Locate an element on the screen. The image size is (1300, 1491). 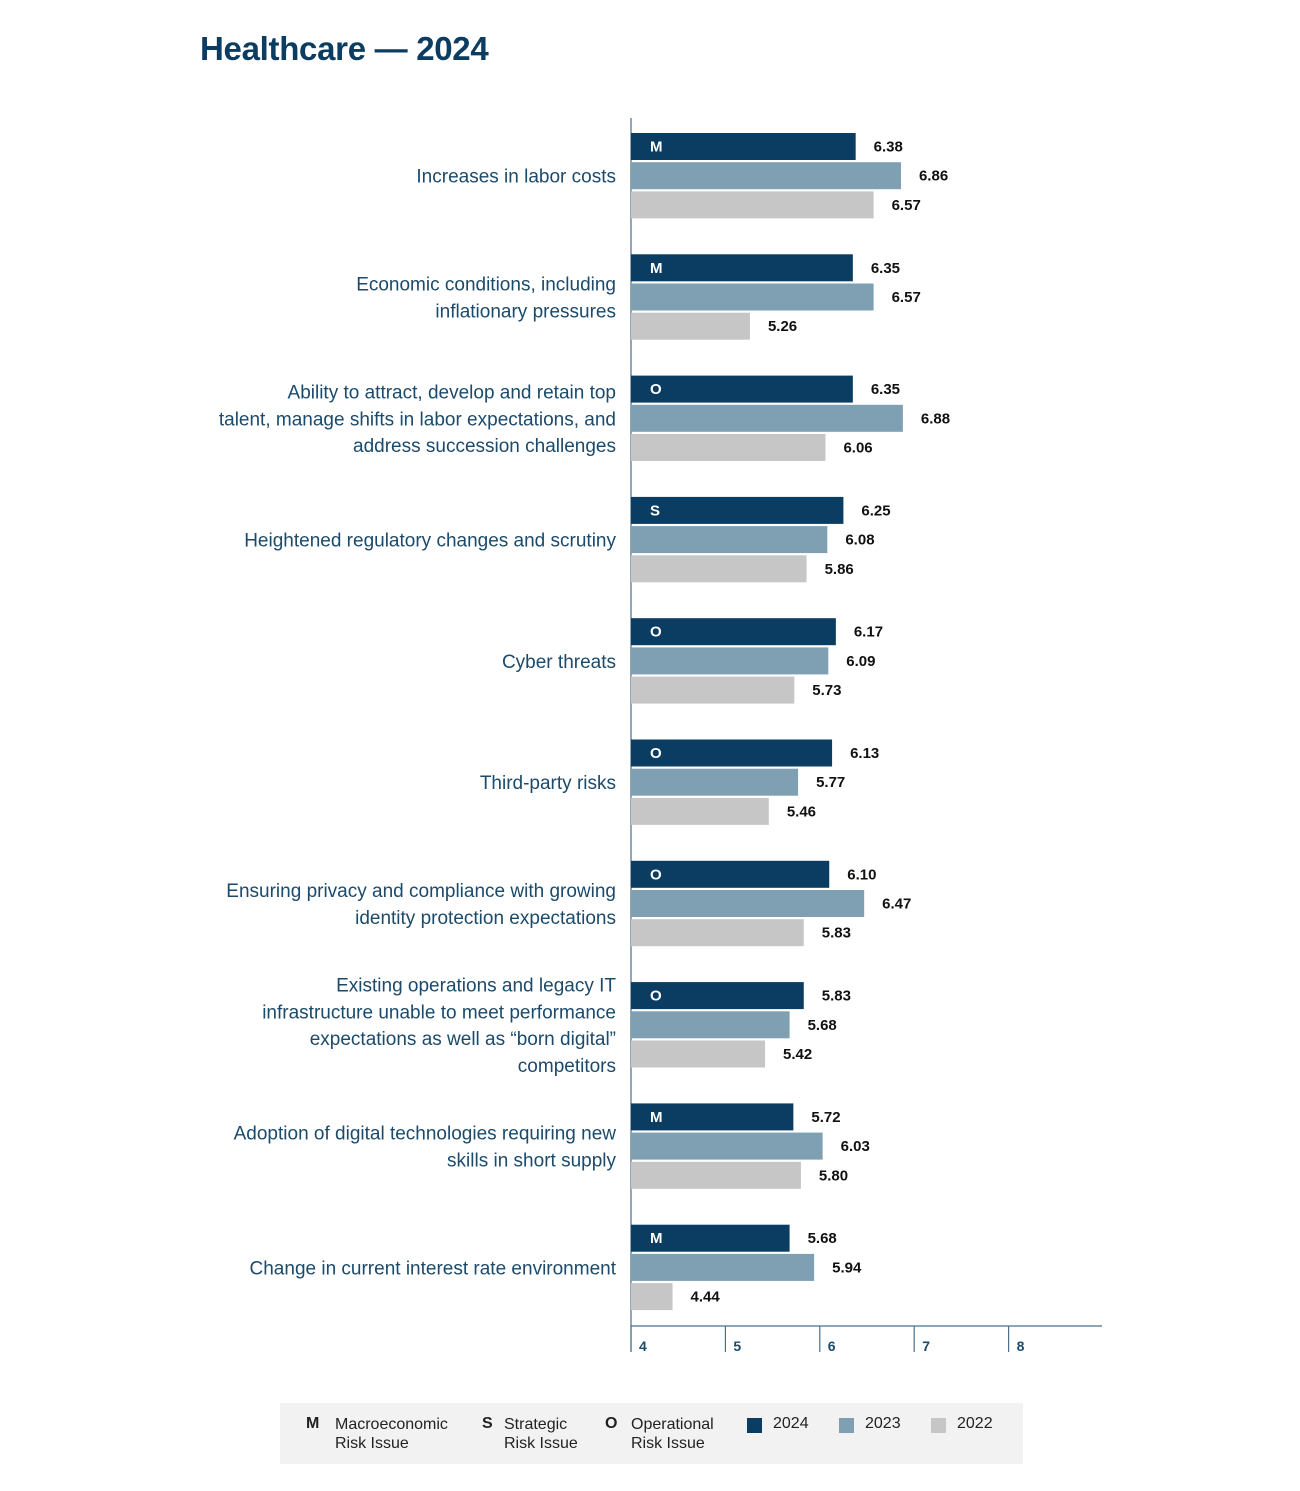
legend-label-line: Strategic is located at coordinates (536, 1424).